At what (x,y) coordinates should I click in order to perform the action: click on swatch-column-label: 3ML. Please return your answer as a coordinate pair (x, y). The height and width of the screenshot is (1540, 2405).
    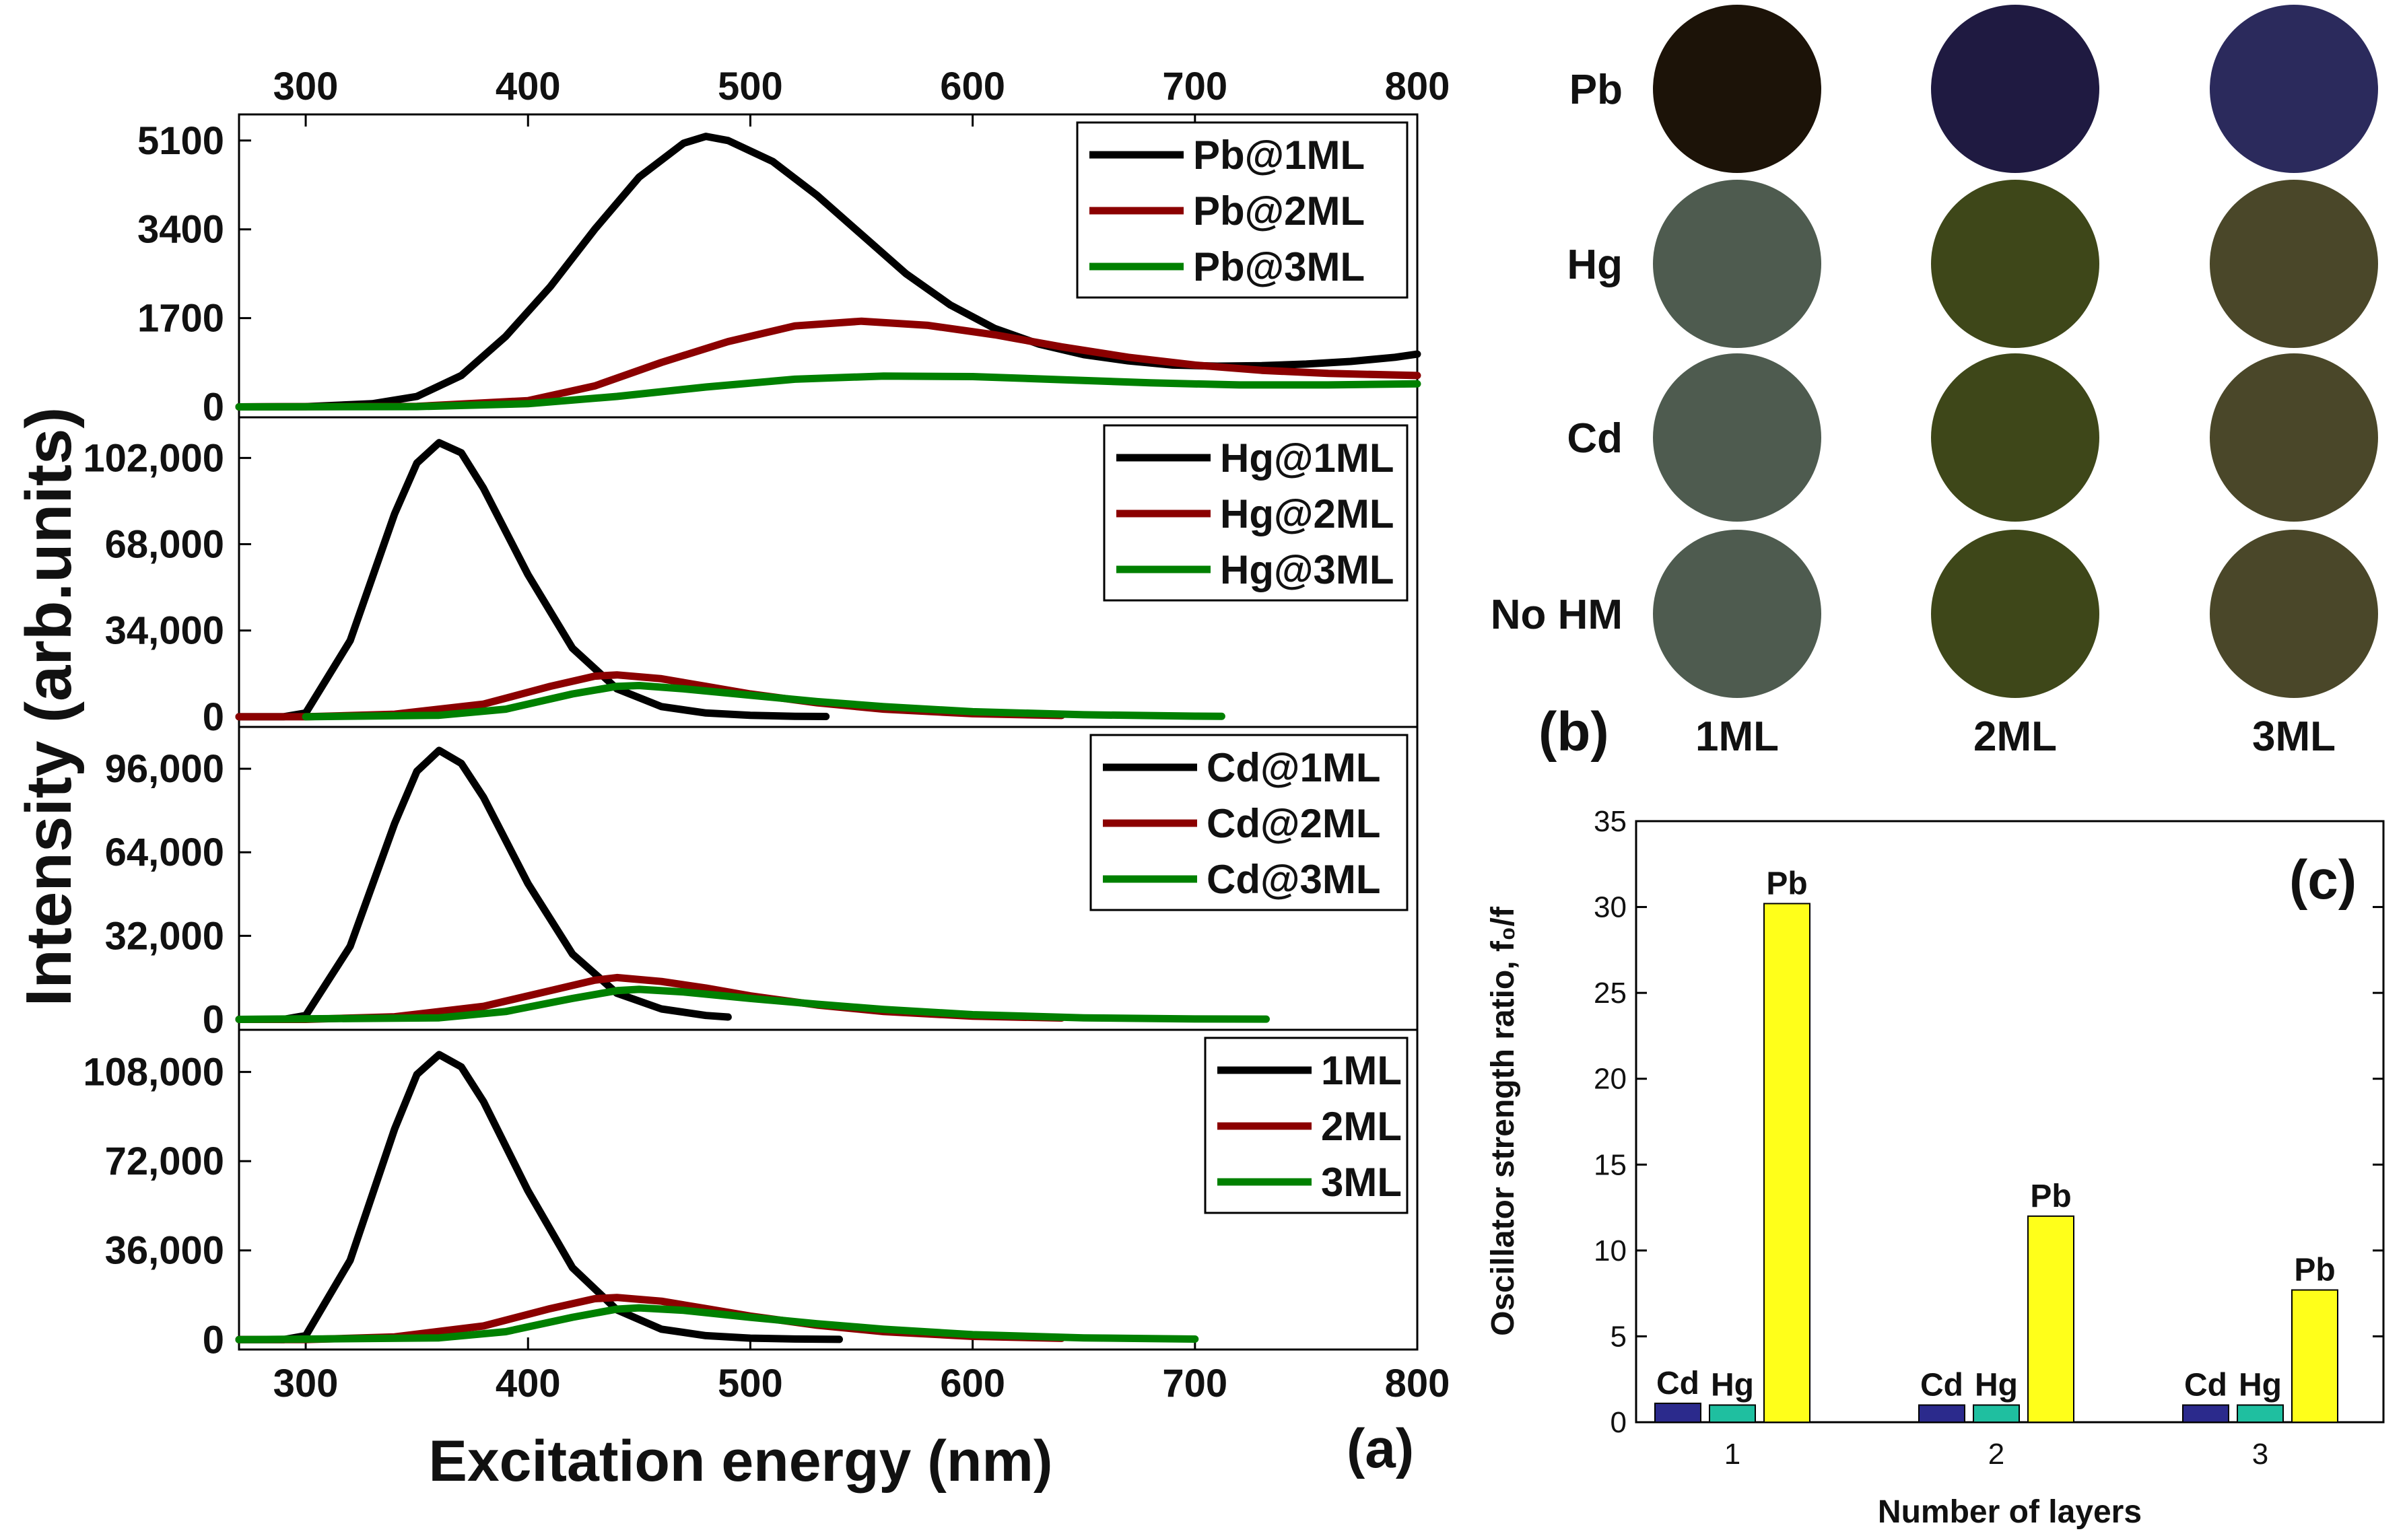
    Looking at the image, I should click on (2294, 737).